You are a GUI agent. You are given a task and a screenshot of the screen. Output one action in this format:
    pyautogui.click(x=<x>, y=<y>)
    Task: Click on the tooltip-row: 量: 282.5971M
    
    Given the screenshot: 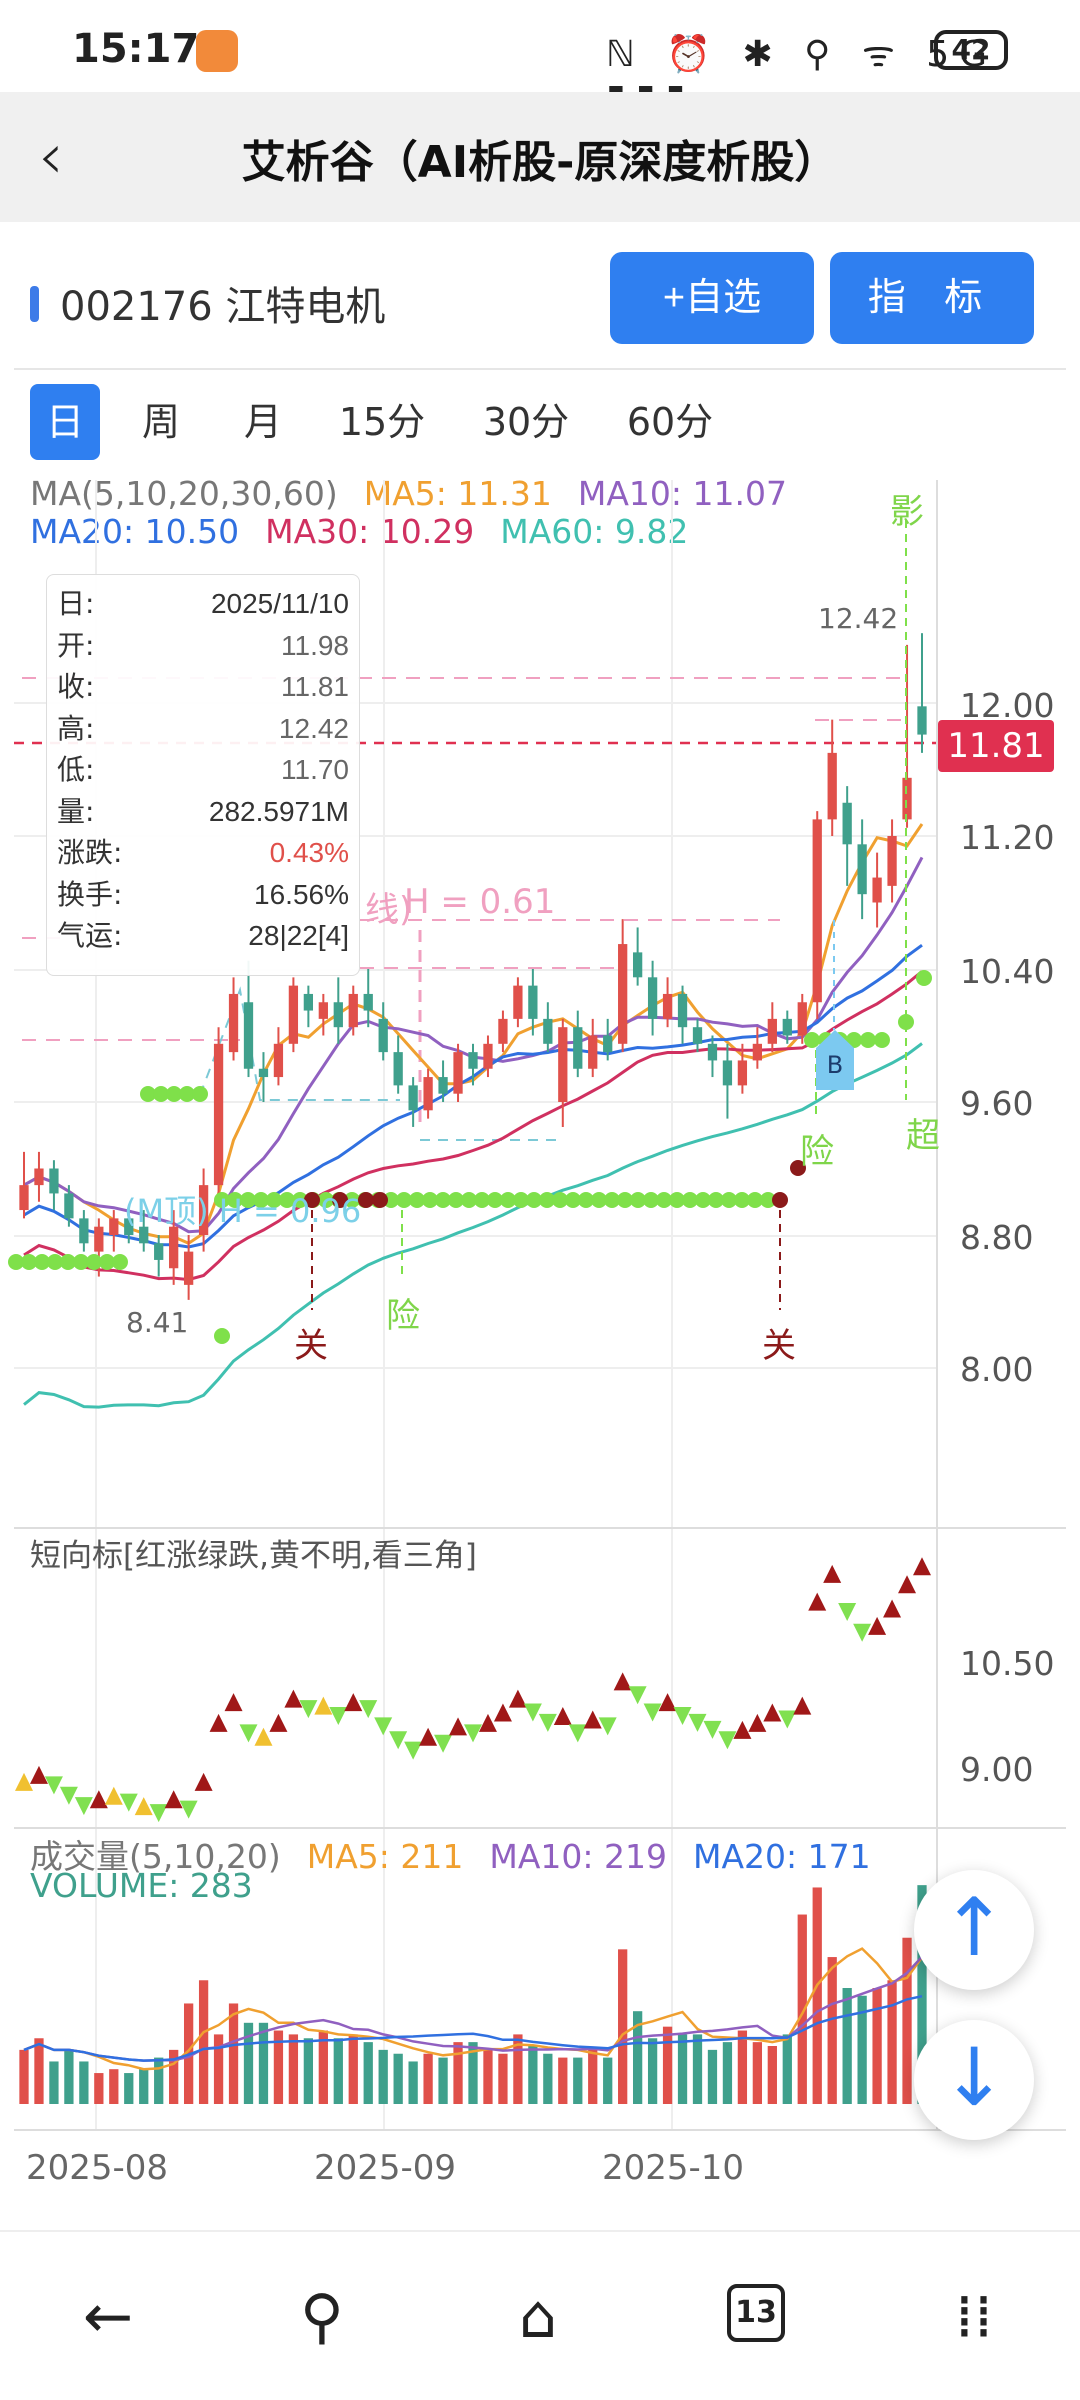 What is the action you would take?
    pyautogui.click(x=203, y=812)
    